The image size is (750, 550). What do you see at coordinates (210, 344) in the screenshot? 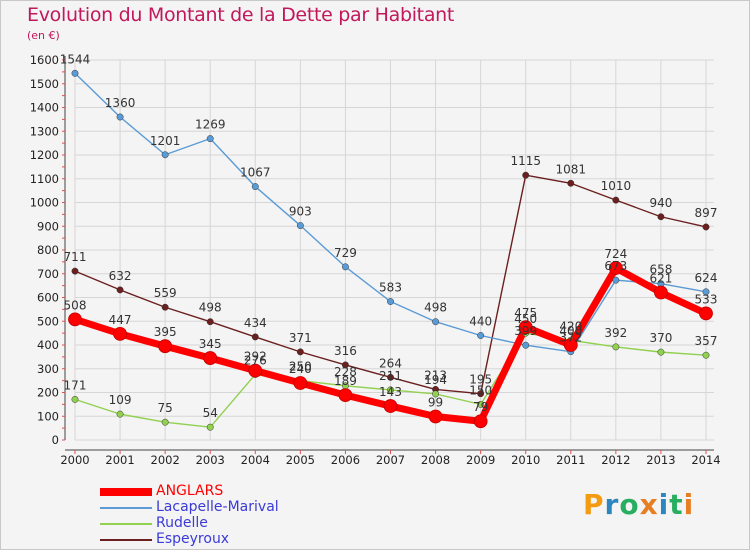
I see `data-label: 345` at bounding box center [210, 344].